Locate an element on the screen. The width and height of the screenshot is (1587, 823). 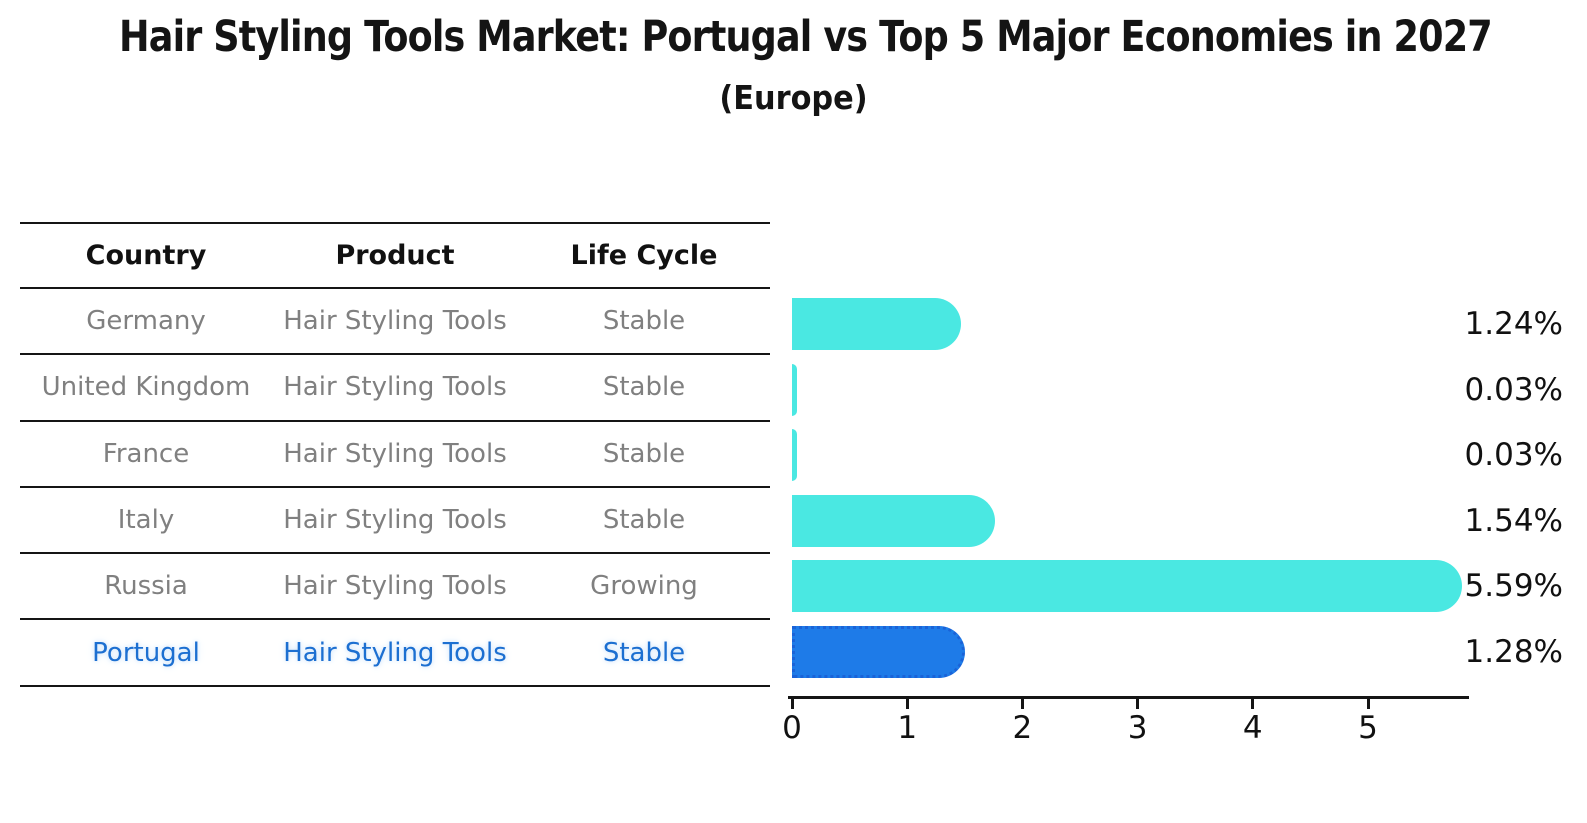
bar-france is located at coordinates (794, 455).